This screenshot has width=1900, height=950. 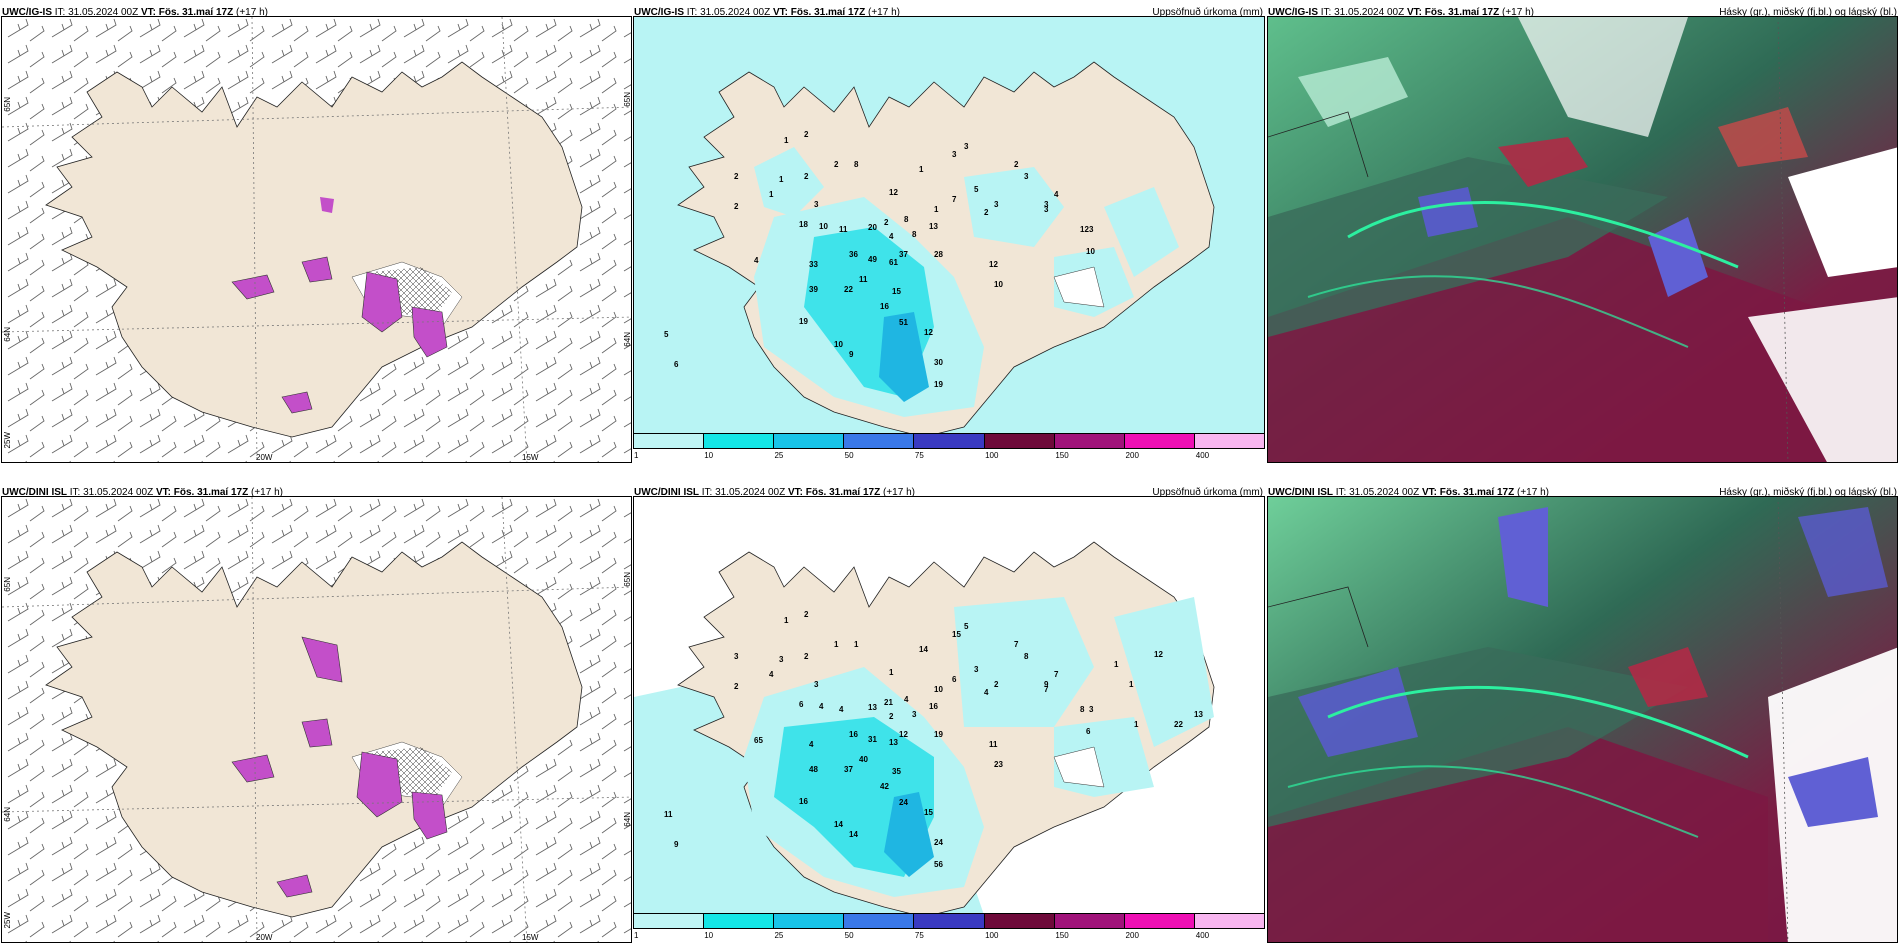 What do you see at coordinates (627, 819) in the screenshot?
I see `lat-label-64n-right: 64N` at bounding box center [627, 819].